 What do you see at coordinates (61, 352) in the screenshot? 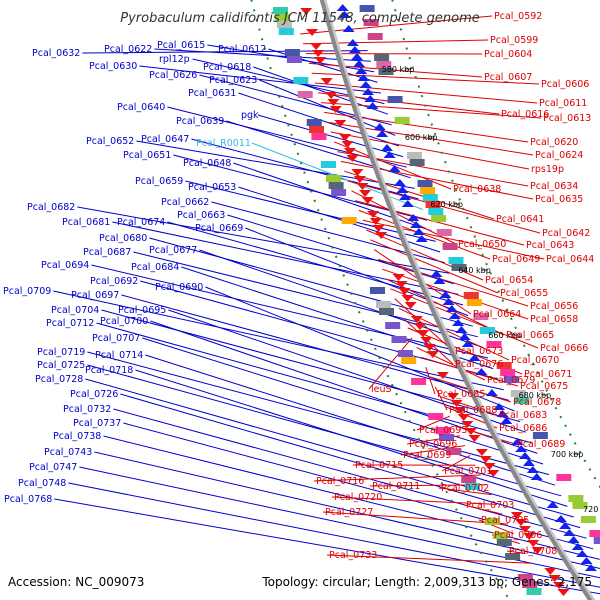
I see `gene-label-left: Pcal_0719` at bounding box center [61, 352].